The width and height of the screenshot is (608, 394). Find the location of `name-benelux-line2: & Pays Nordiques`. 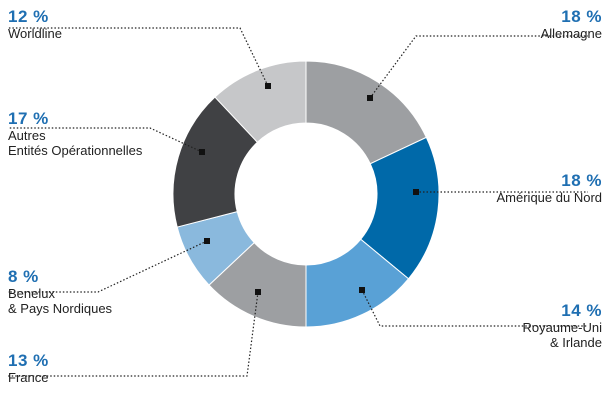

name-benelux-line2: & Pays Nordiques is located at coordinates (60, 308).